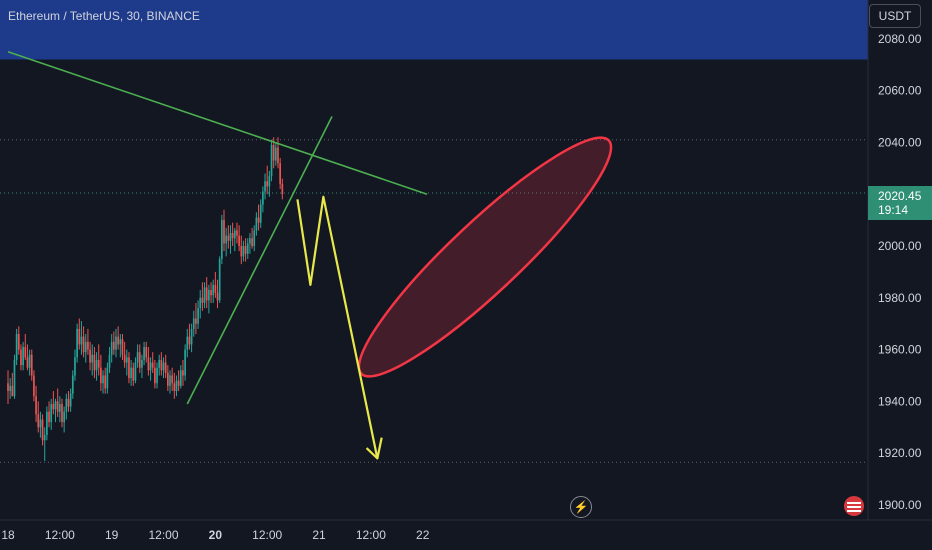  I want to click on projection-arrowhead, so click(372, 453).